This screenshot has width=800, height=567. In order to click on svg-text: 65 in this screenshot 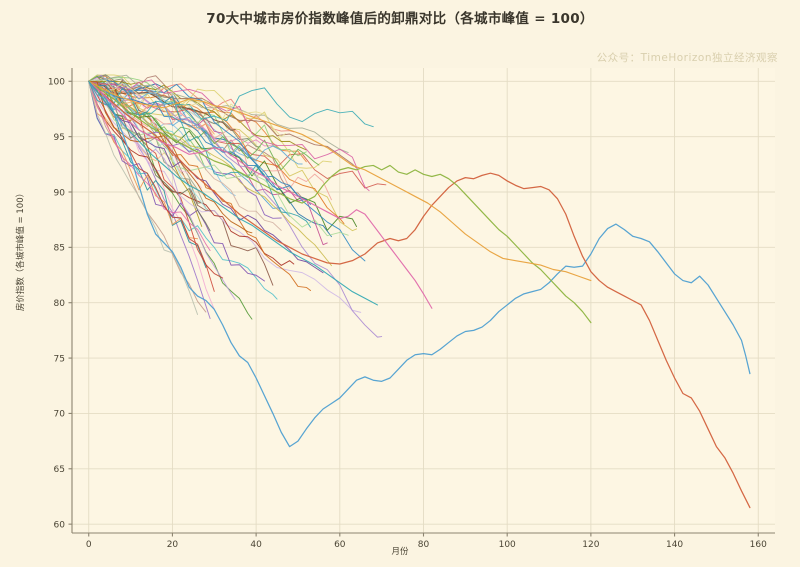, I will do `click(59, 470)`.